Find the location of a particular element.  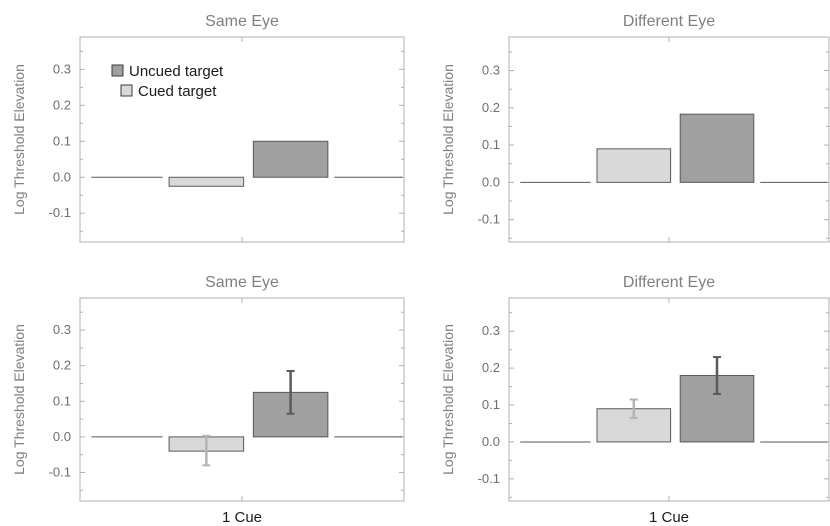

legend: Uncued target Cued target is located at coordinates (167, 81).